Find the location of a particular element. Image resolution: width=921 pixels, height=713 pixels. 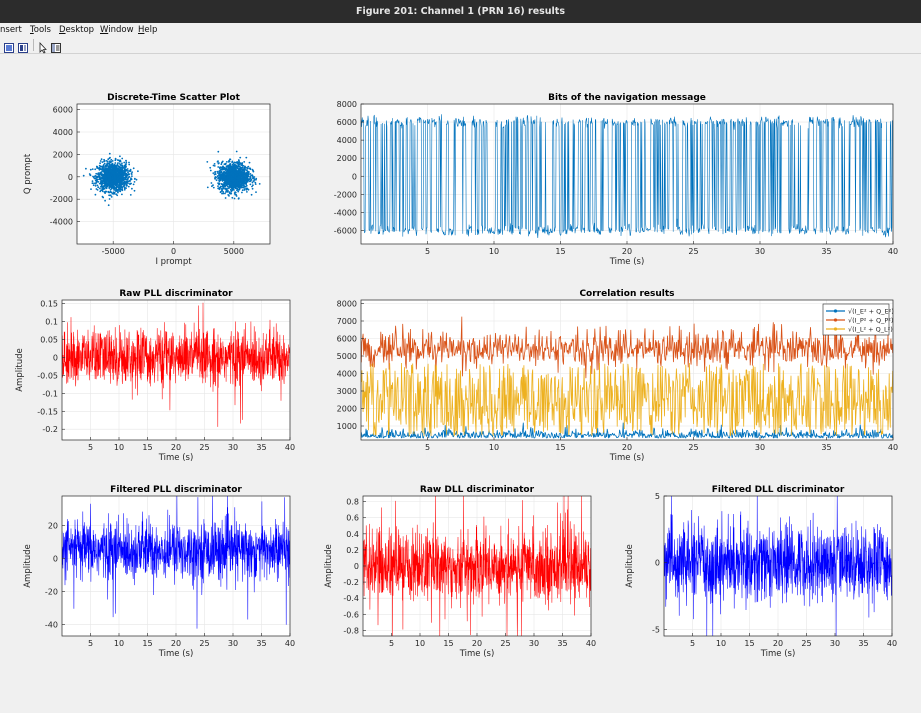

x-tick-label: 40 is located at coordinates (290, 643).